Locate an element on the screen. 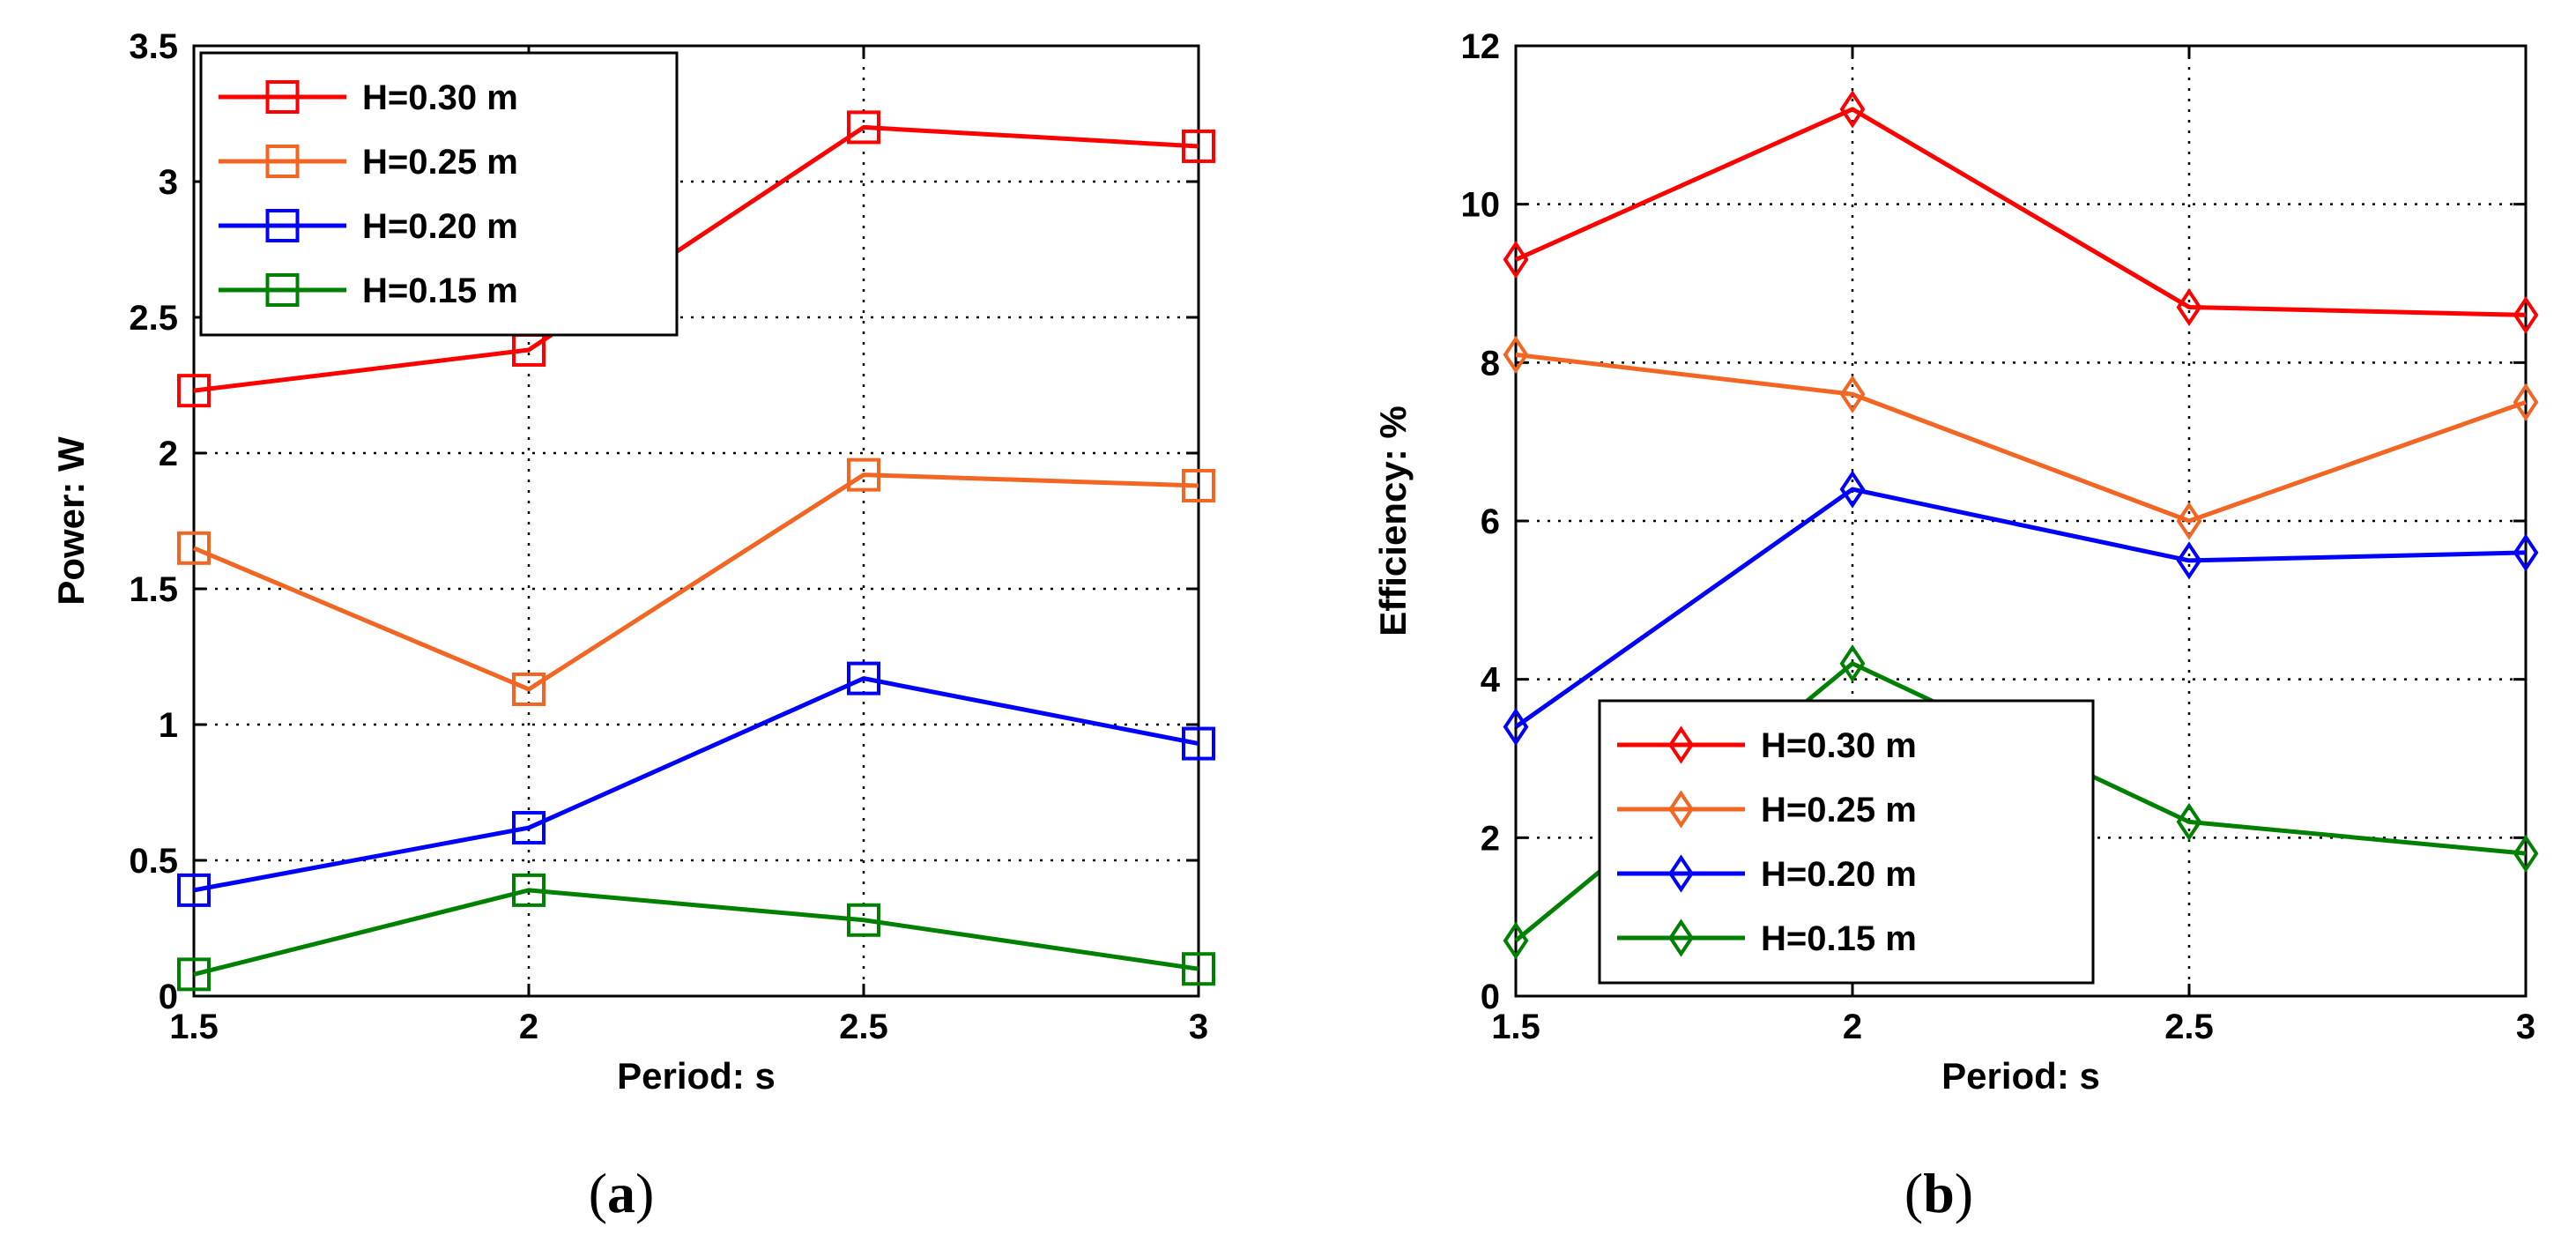 The image size is (2576, 1257). caption-letter: b is located at coordinates (1939, 1193).